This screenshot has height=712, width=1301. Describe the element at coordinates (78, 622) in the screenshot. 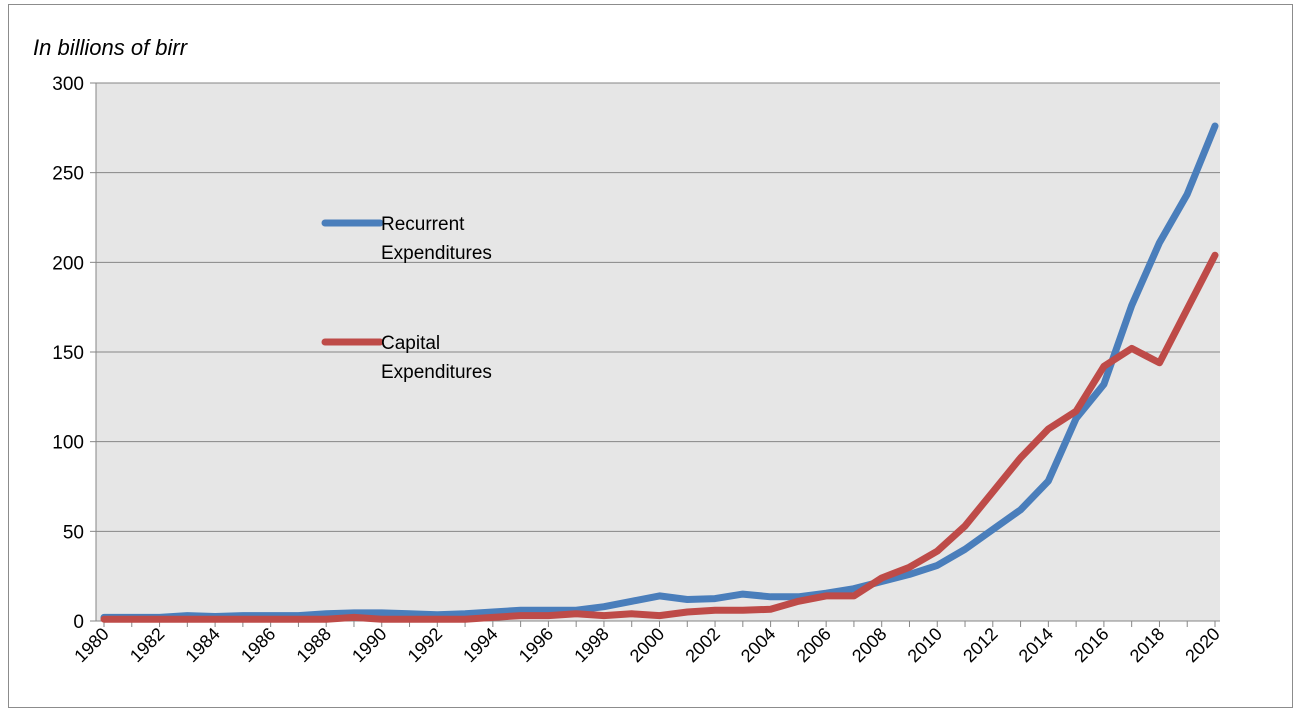

I see `y-tick-label: 0` at that location.